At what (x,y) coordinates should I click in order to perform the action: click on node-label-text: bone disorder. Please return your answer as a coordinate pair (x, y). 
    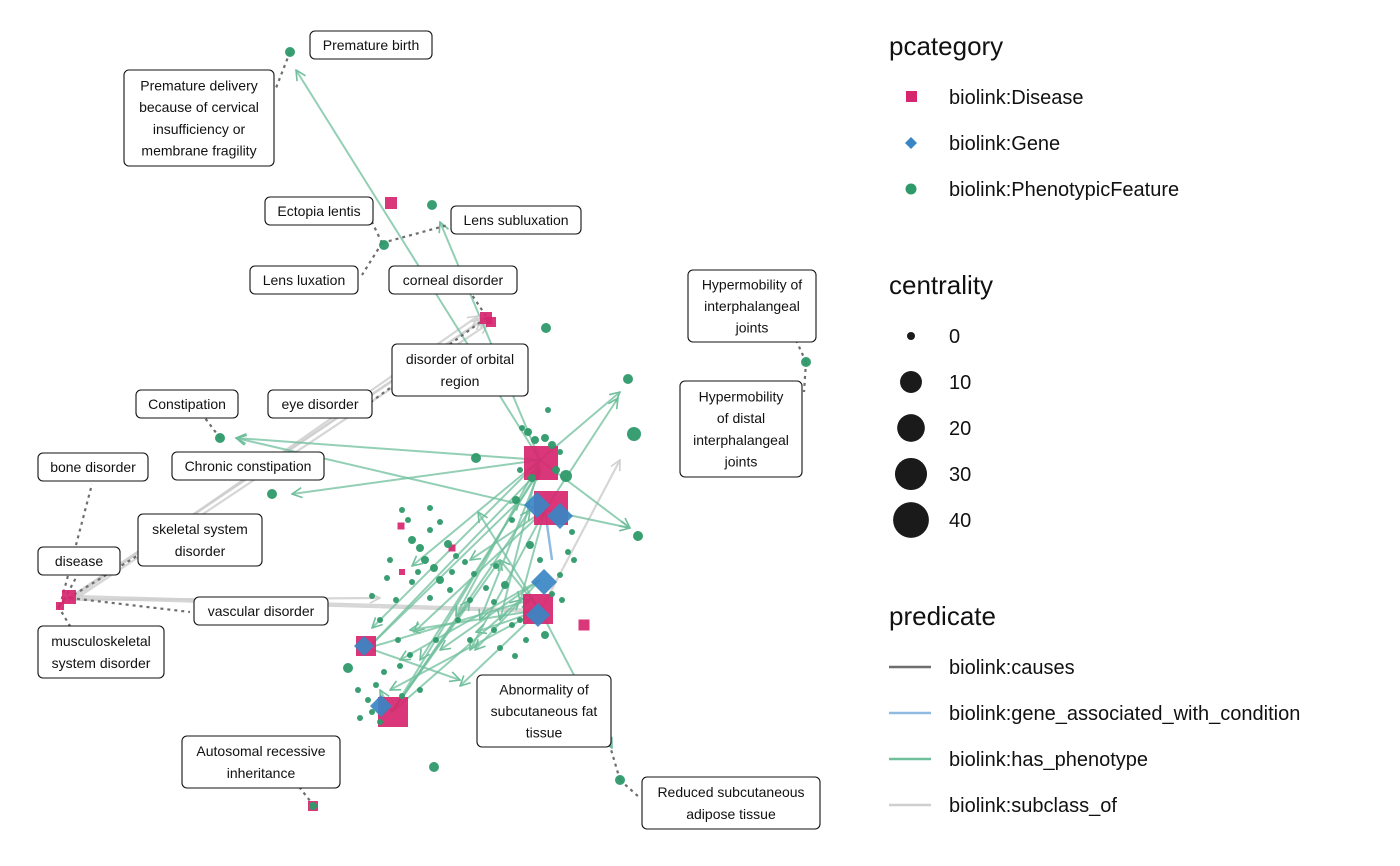
    Looking at the image, I should click on (93, 467).